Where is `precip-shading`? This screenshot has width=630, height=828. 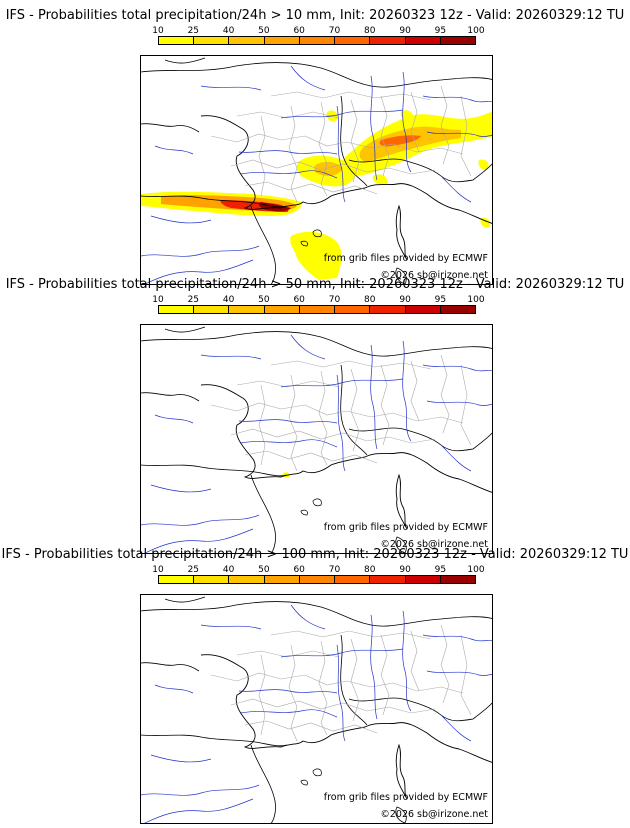
precip-shading is located at coordinates (316, 195).